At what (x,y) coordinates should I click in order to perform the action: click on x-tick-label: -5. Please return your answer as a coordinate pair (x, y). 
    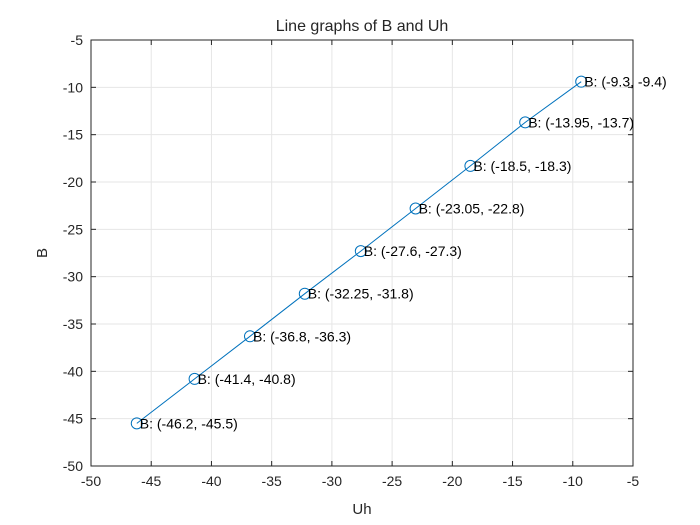
    Looking at the image, I should click on (633, 481).